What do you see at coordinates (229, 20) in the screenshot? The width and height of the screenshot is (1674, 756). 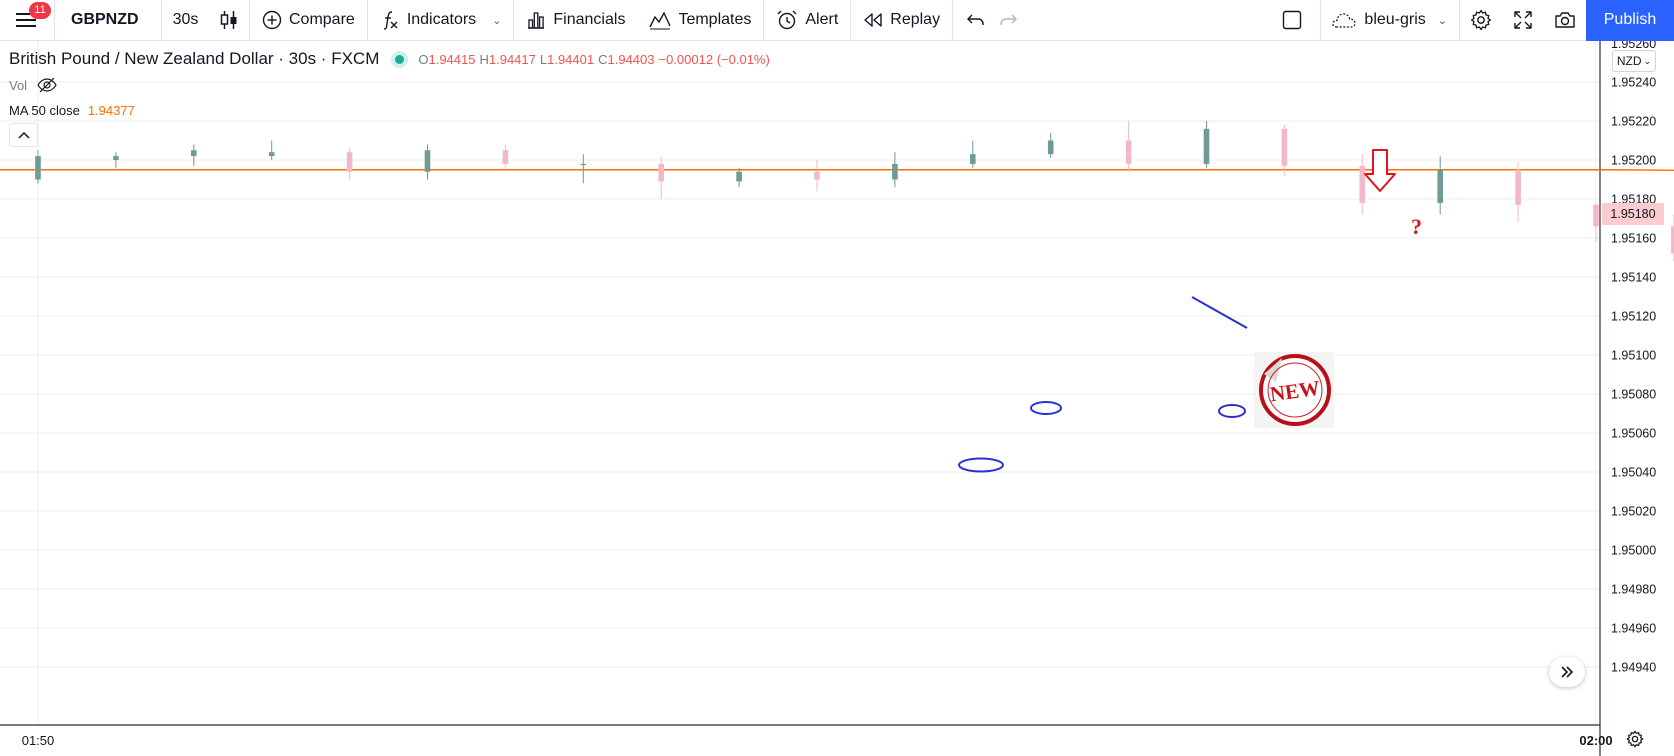 I see `chart-type-button` at bounding box center [229, 20].